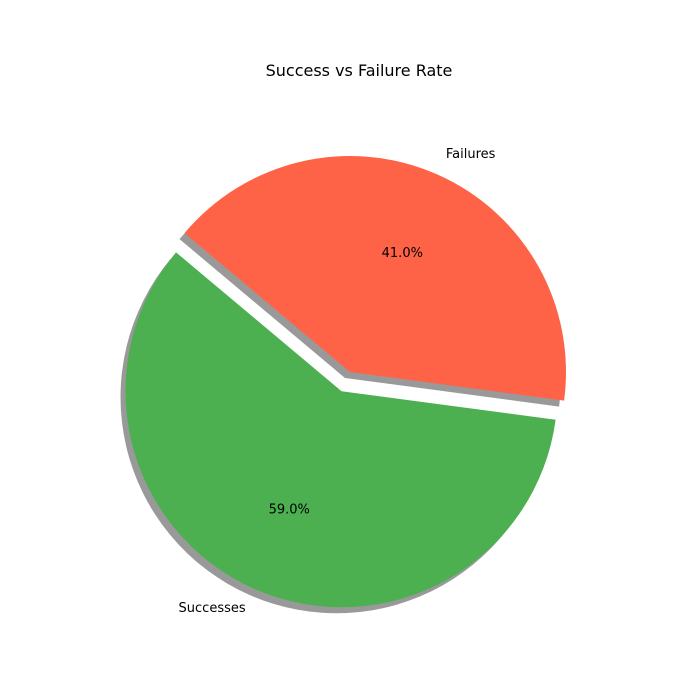 The width and height of the screenshot is (700, 700). I want to click on chart-title: Success vs Failure Rate, so click(359, 70).